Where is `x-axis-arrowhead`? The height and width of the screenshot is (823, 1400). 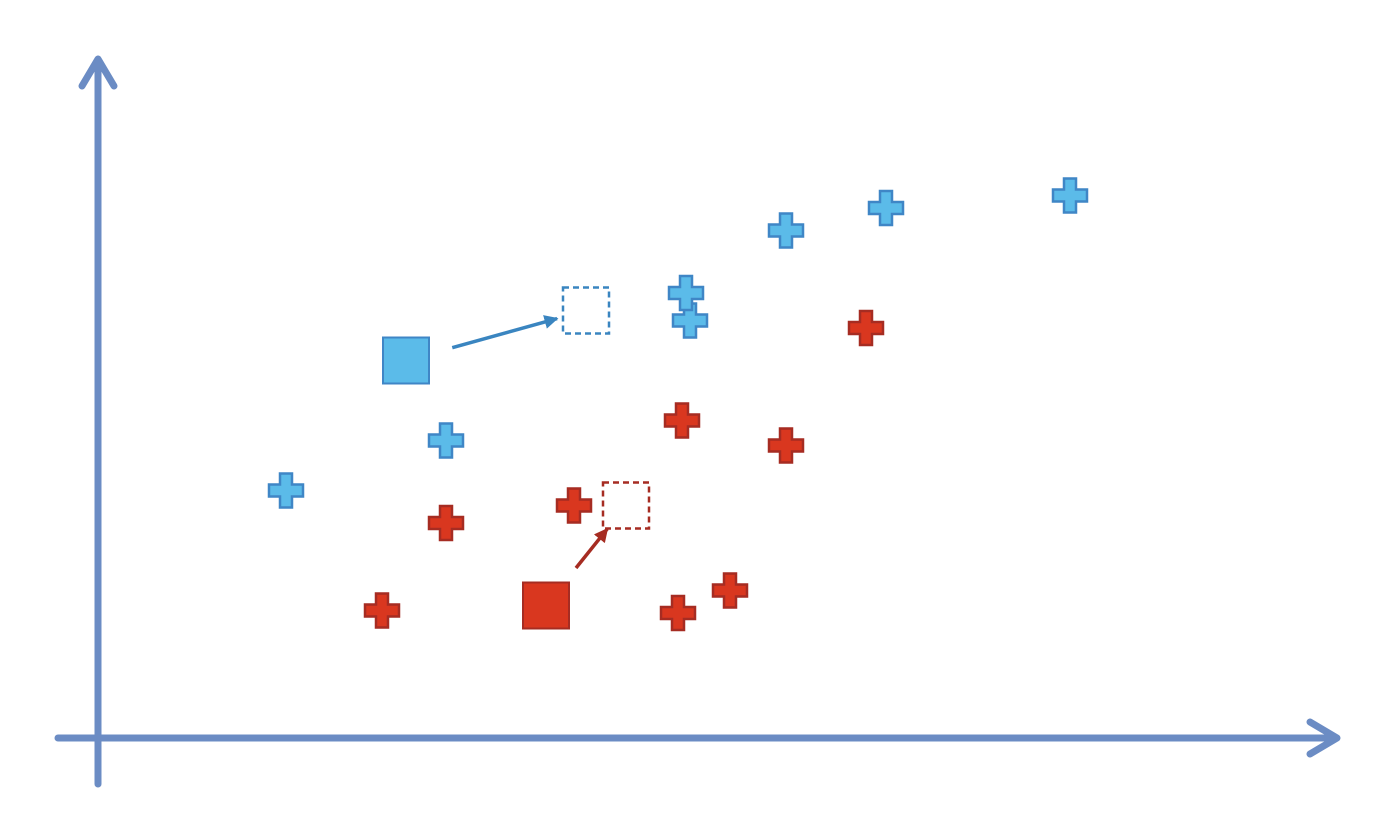
x-axis-arrowhead is located at coordinates (1323, 738).